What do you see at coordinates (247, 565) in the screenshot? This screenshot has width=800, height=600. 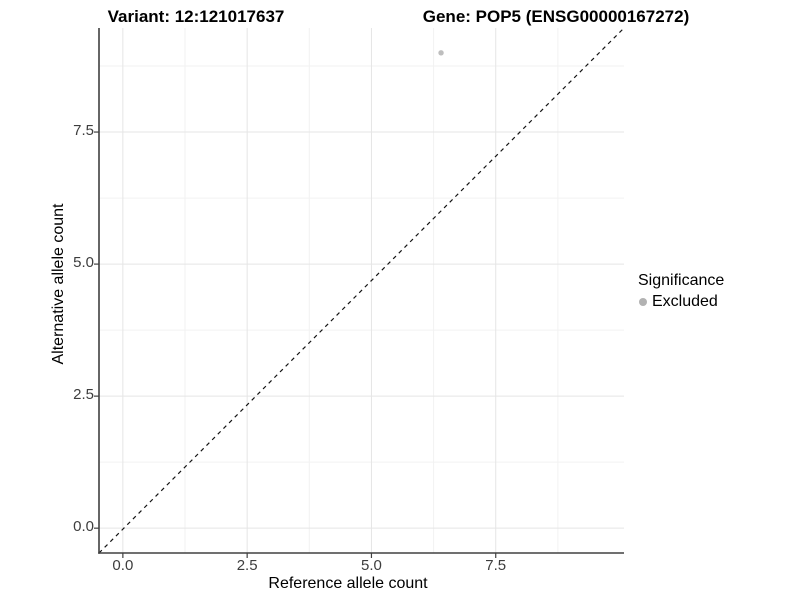 I see `x-tick-label: 2.5` at bounding box center [247, 565].